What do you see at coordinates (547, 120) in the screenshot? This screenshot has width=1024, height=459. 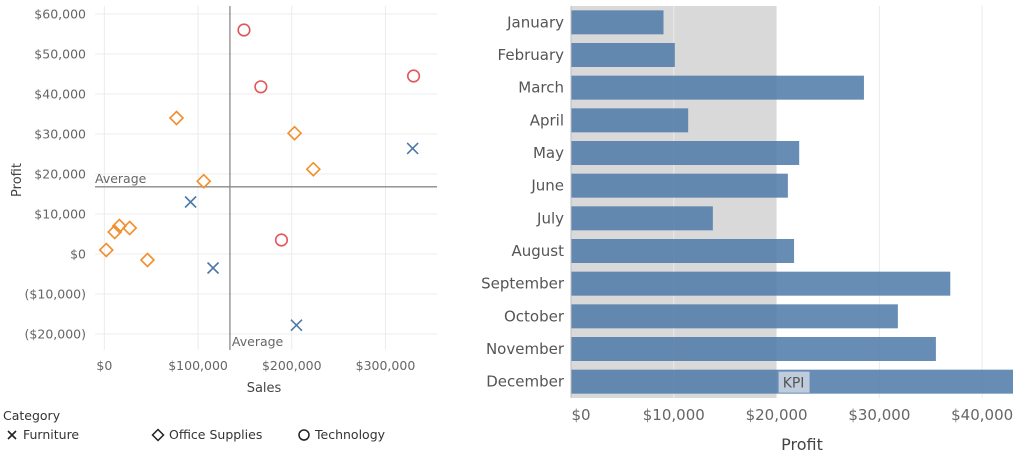 I see `category-label: April` at bounding box center [547, 120].